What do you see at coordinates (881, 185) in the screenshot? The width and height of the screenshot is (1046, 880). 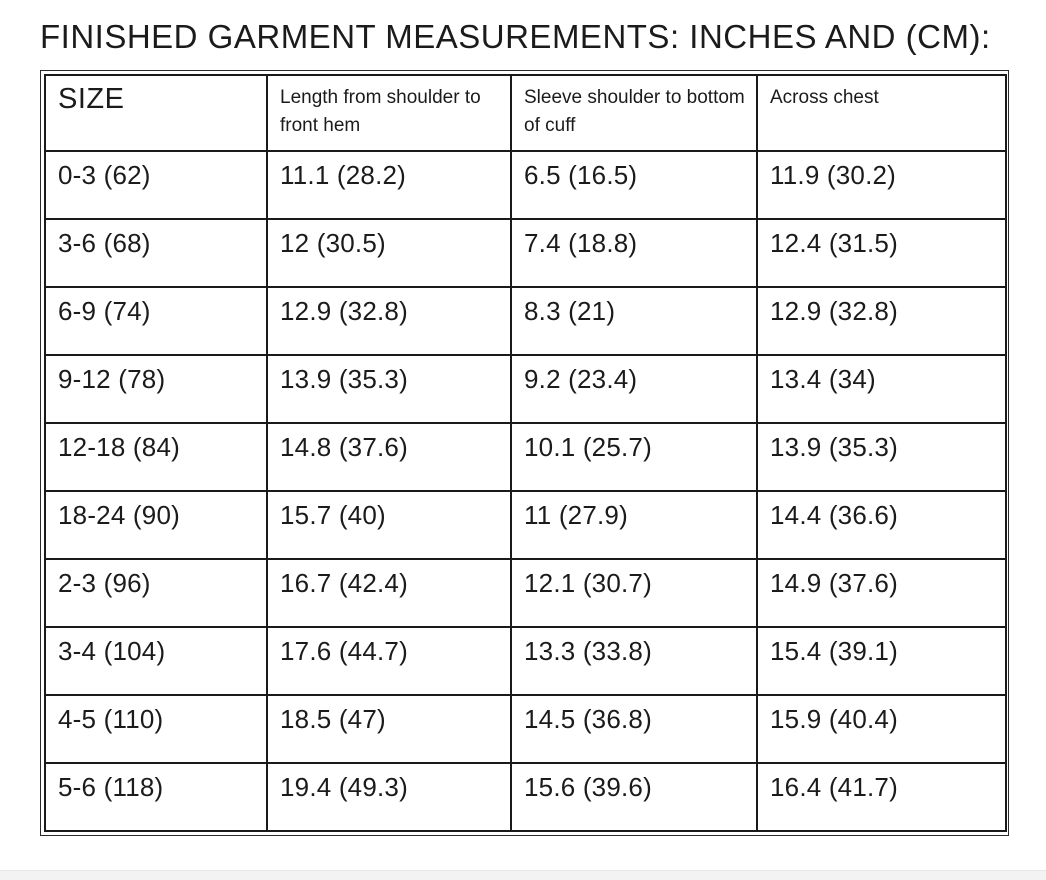 I see `table-cell: 11.9 (30.2)` at bounding box center [881, 185].